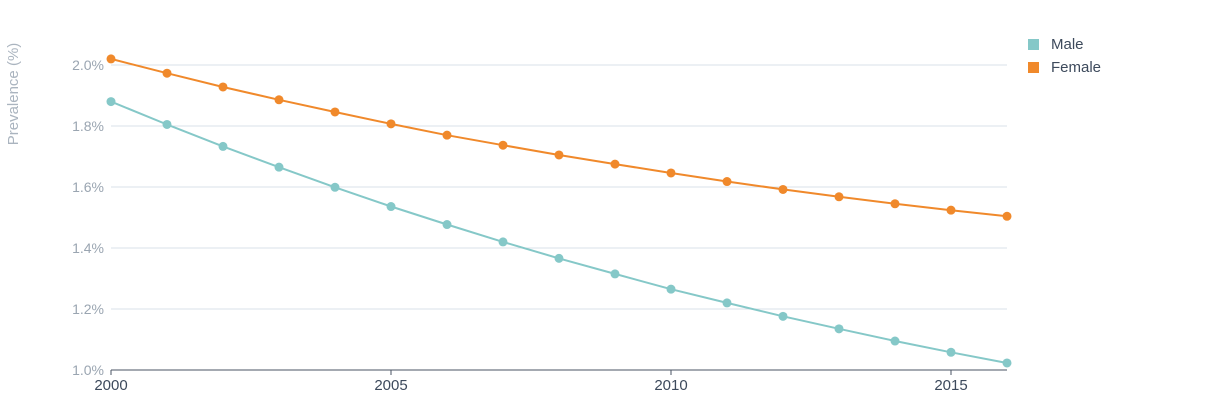 The image size is (1230, 402). What do you see at coordinates (88, 126) in the screenshot?
I see `y-tick-label: 1.8%` at bounding box center [88, 126].